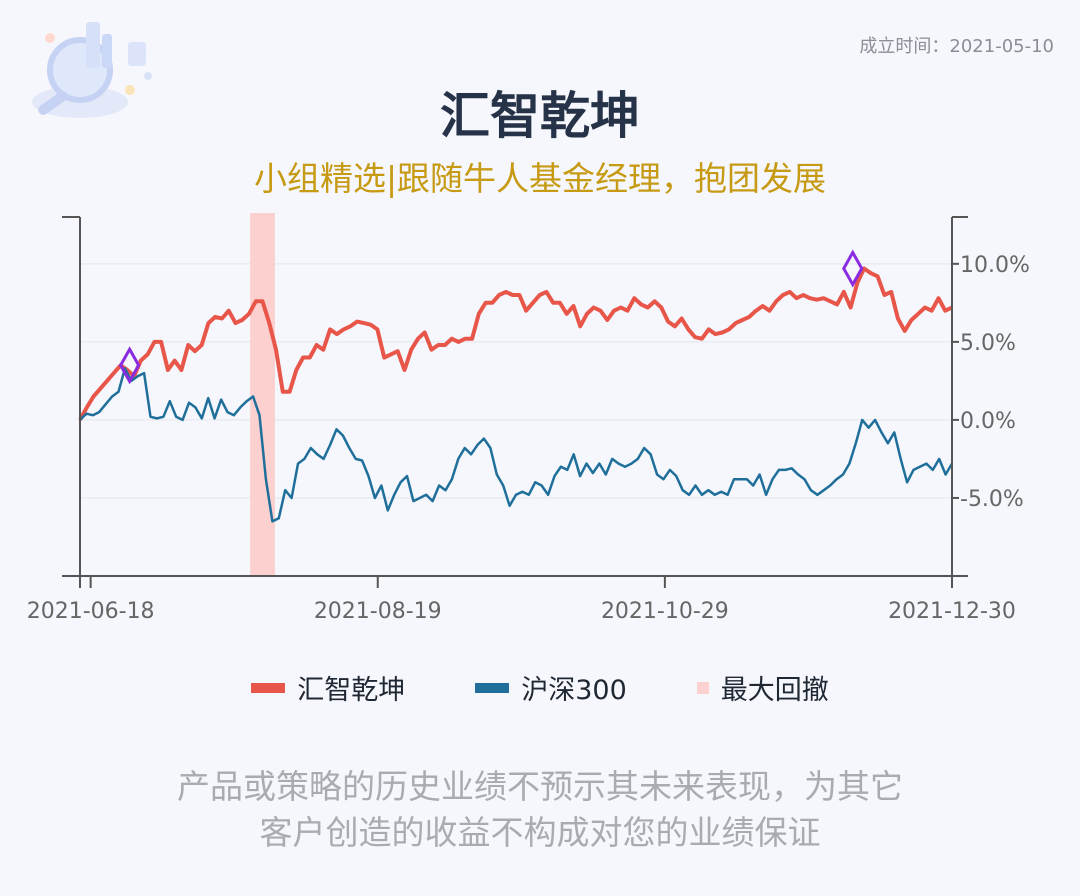 The width and height of the screenshot is (1080, 896). I want to click on series-line-fund, so click(515, 343).